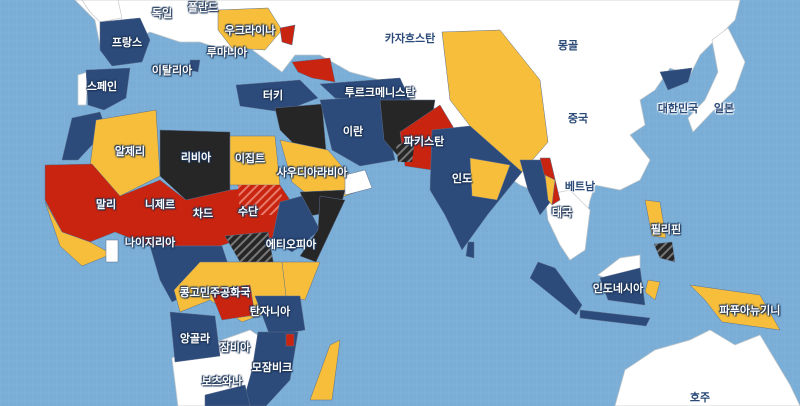  I want to click on label-drc: 콩고민주공화국, so click(215, 292).